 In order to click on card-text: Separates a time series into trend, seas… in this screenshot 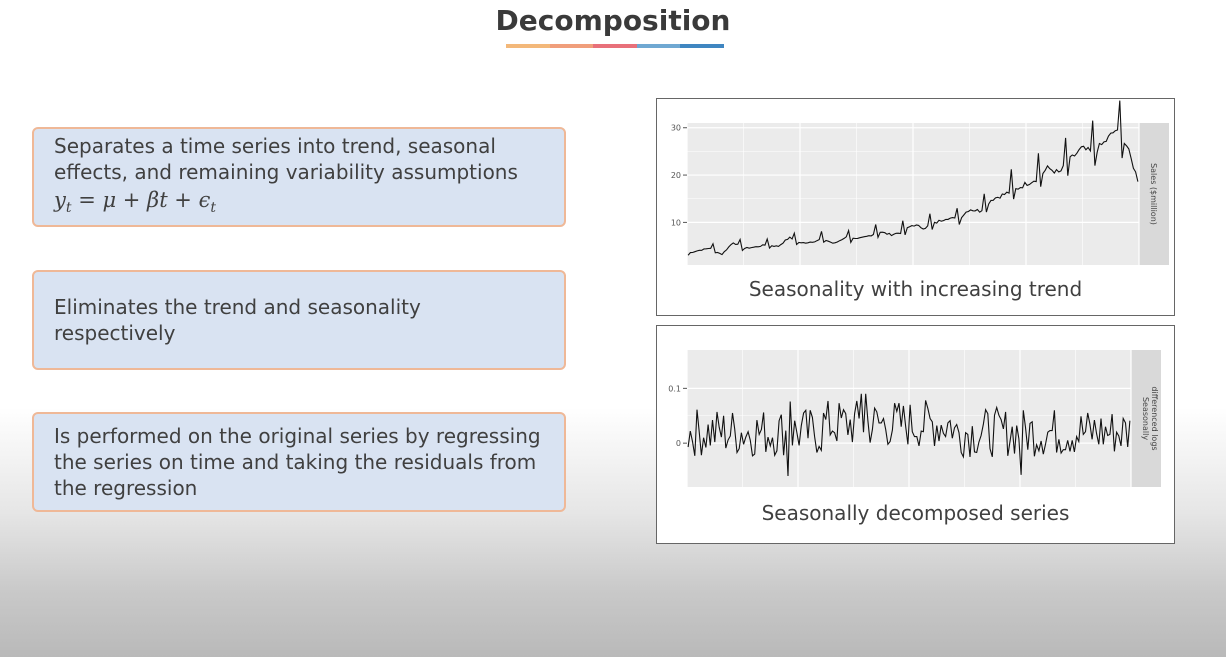, I will do `click(286, 158)`.